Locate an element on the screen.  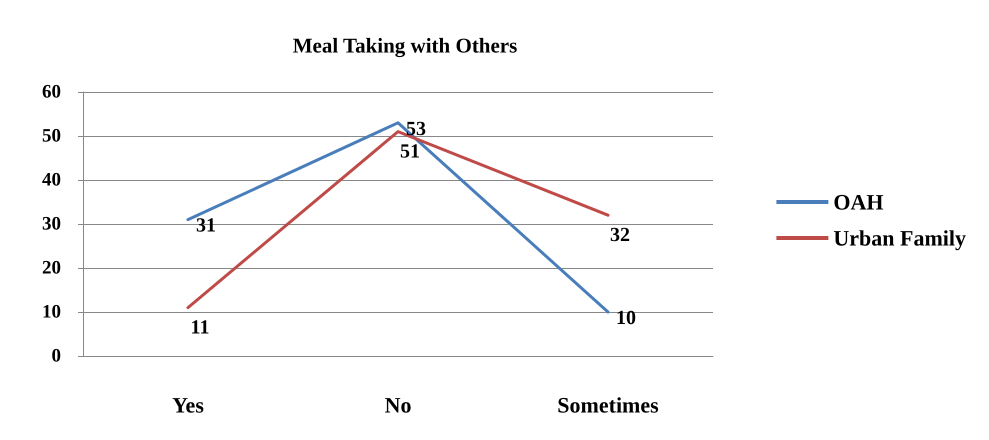
x-tick-label: No is located at coordinates (398, 405).